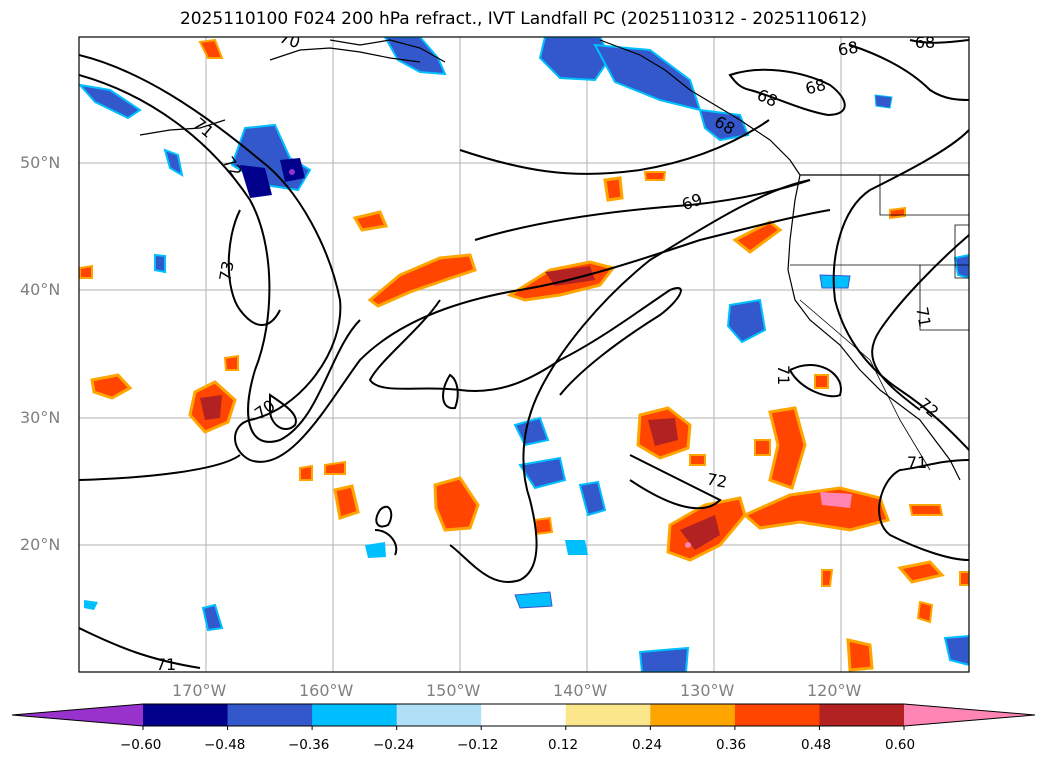  Describe the element at coordinates (40, 162) in the screenshot. I see `lat-label-50: 50°N` at that location.